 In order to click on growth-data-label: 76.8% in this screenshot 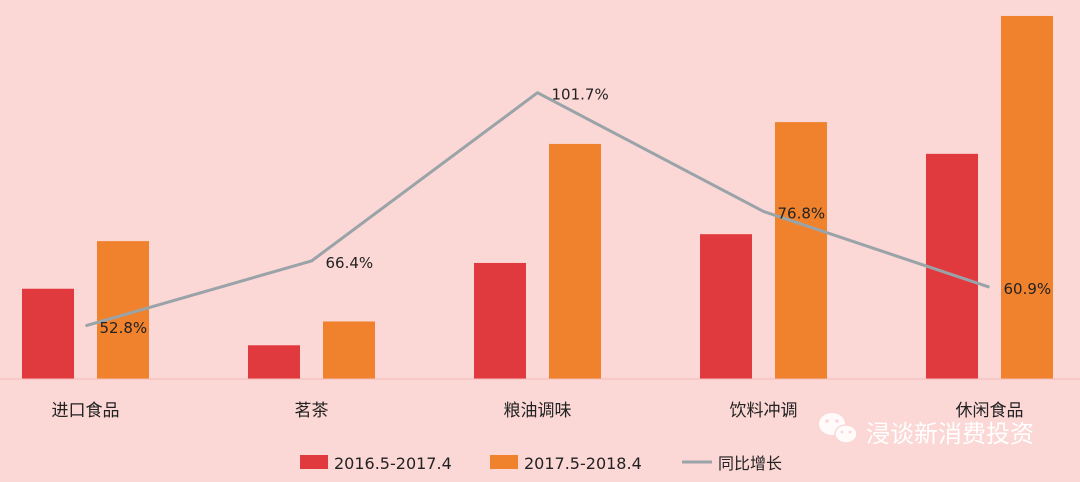, I will do `click(802, 213)`.